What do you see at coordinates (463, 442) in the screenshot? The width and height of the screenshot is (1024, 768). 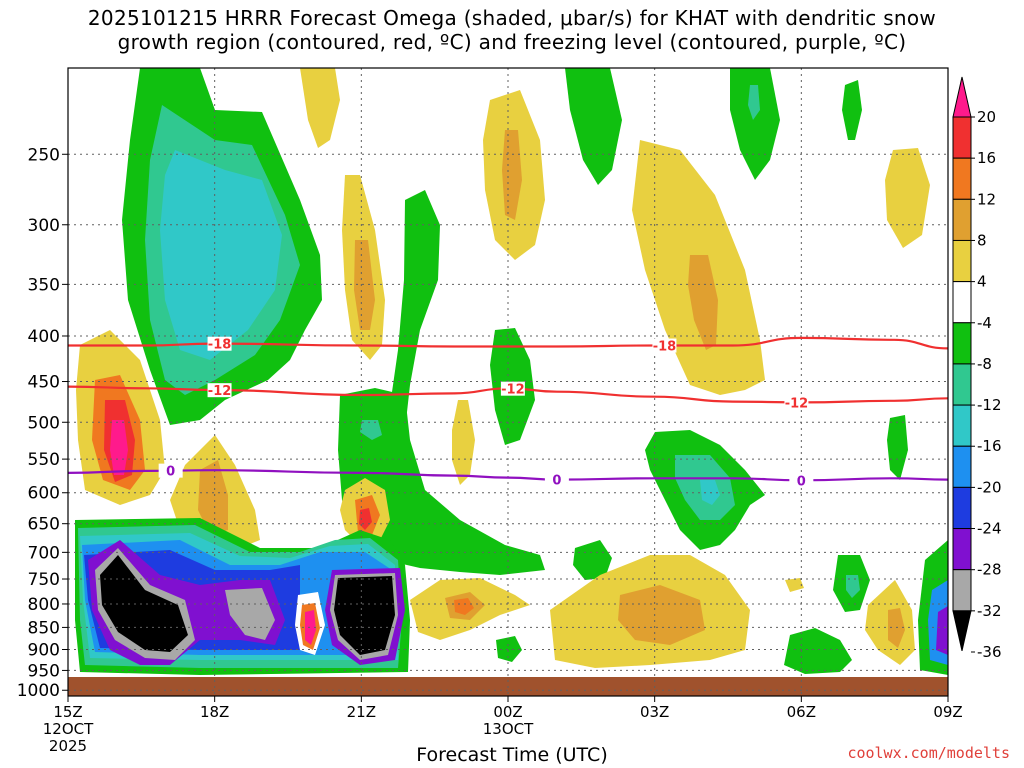 I see `omega-region-yellow-22z` at bounding box center [463, 442].